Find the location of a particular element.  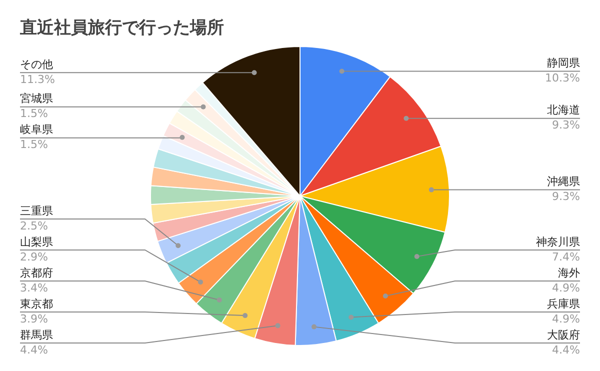

data-label: 2.9% is located at coordinates (34, 257).